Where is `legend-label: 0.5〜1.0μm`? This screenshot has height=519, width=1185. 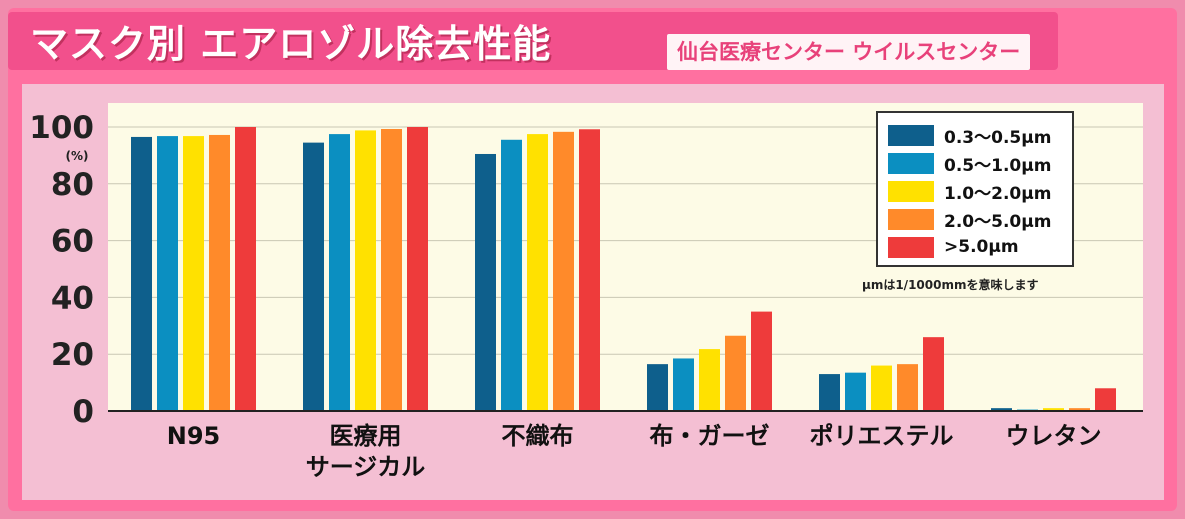 legend-label: 0.5〜1.0μm is located at coordinates (998, 165).